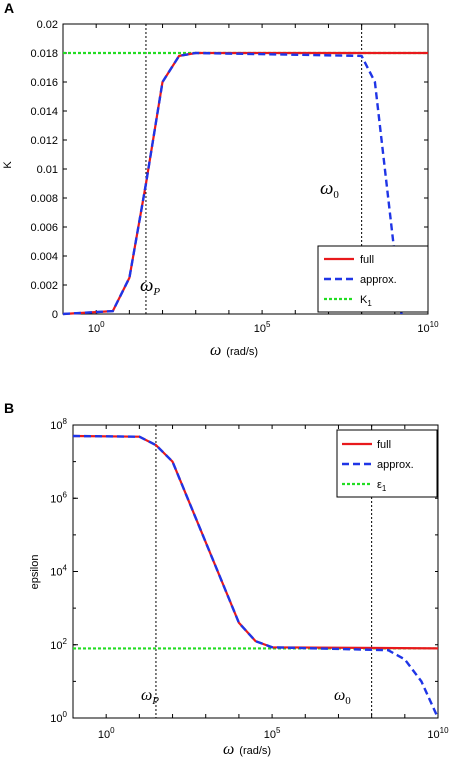  What do you see at coordinates (35, 572) in the screenshot?
I see `panel-b-ylabel: epsilon` at bounding box center [35, 572].